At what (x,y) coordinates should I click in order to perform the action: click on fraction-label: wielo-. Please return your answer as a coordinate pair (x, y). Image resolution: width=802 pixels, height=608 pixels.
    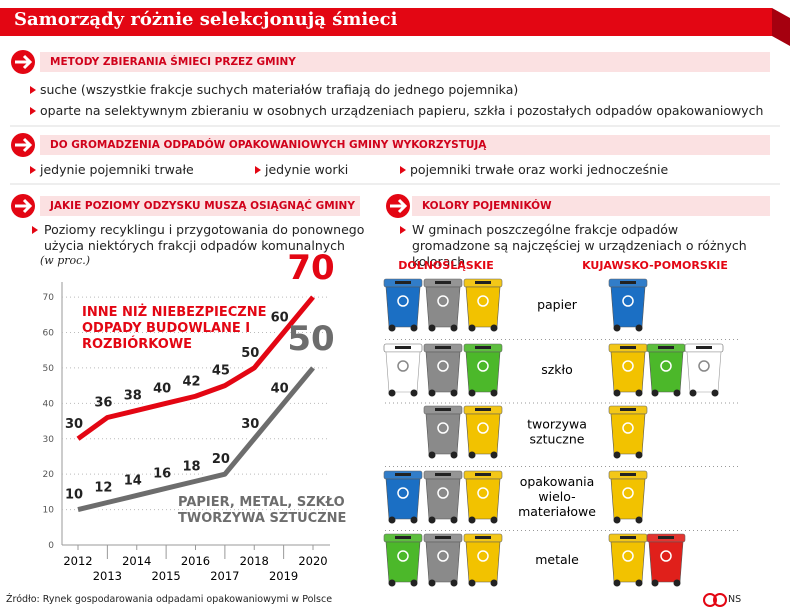
    Looking at the image, I should click on (556, 496).